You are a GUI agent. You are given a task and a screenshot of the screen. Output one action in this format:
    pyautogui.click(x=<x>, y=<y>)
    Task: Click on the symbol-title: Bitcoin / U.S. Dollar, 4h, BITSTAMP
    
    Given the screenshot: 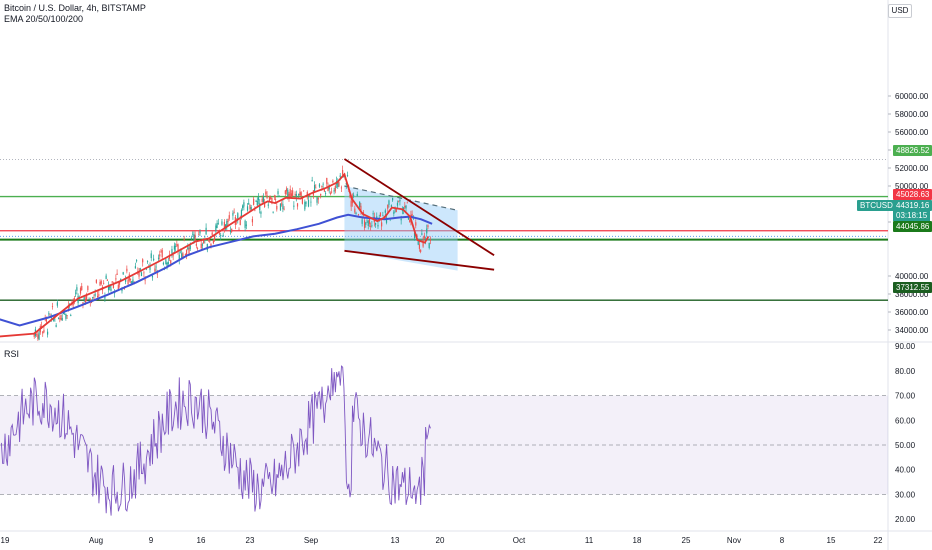 What is the action you would take?
    pyautogui.click(x=75, y=8)
    